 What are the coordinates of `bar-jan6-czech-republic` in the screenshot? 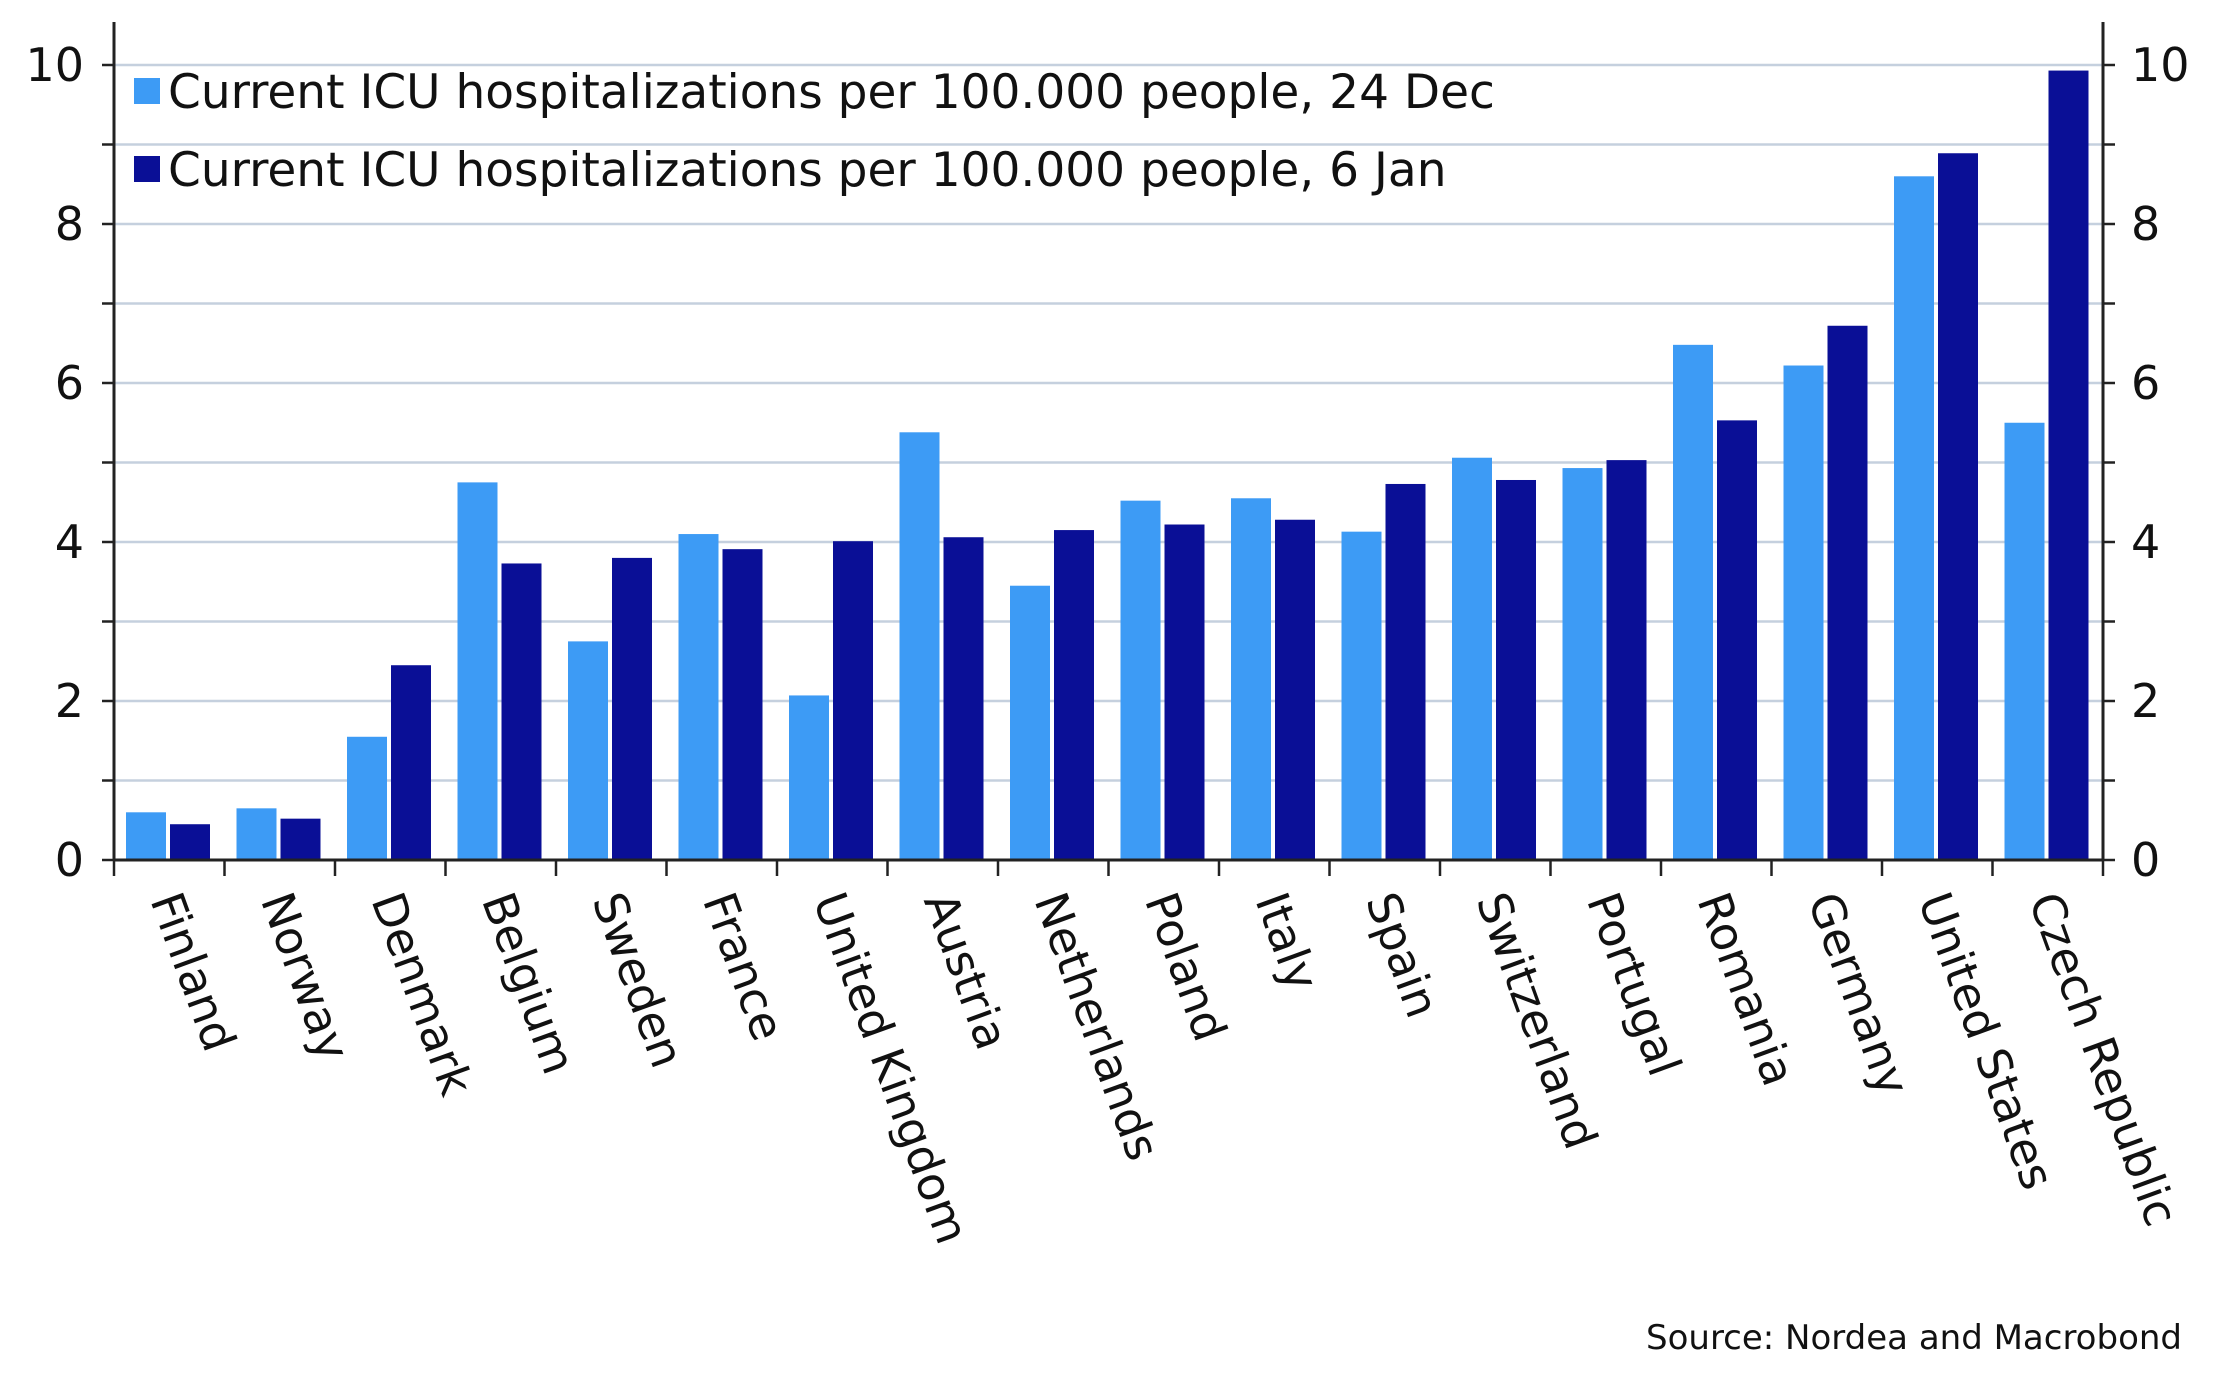 It's located at (2068, 465).